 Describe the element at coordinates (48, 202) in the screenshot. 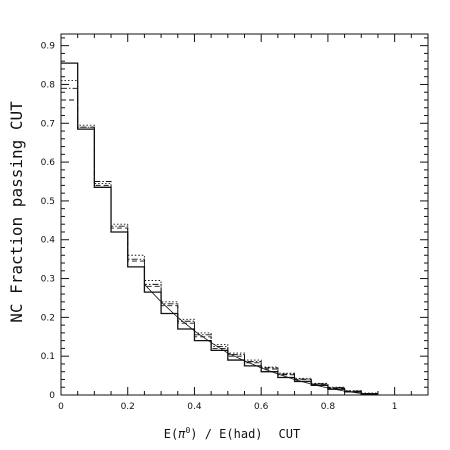

I see `y-tick-label: 0.5` at that location.